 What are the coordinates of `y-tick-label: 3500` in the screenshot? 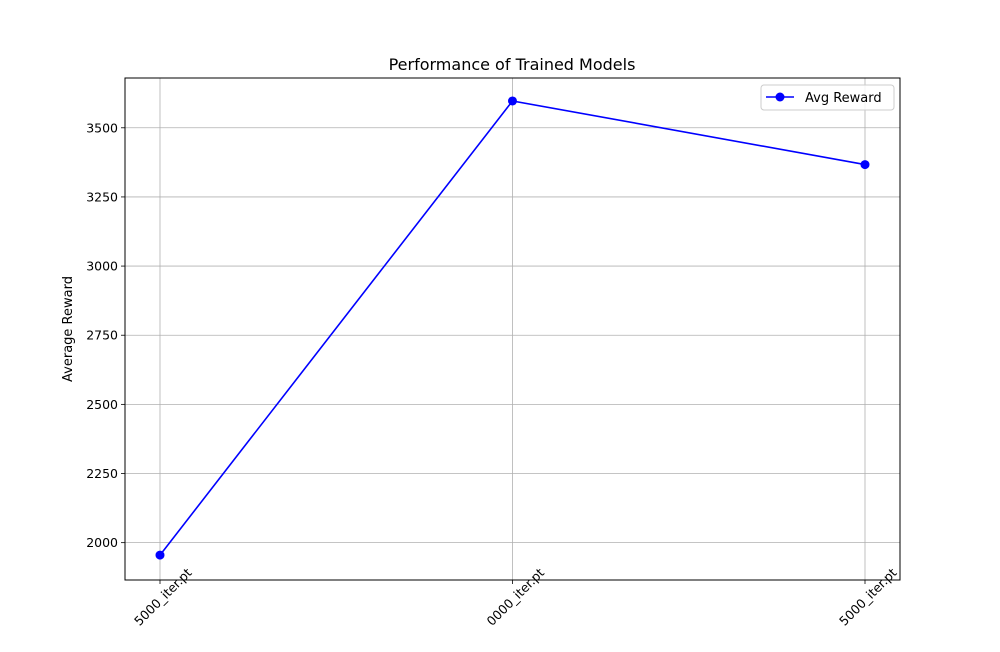 It's located at (102, 127).